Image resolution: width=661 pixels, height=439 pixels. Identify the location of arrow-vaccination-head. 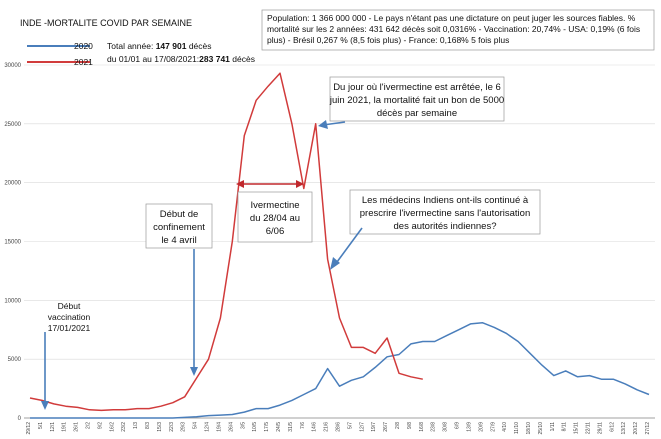
(45, 405).